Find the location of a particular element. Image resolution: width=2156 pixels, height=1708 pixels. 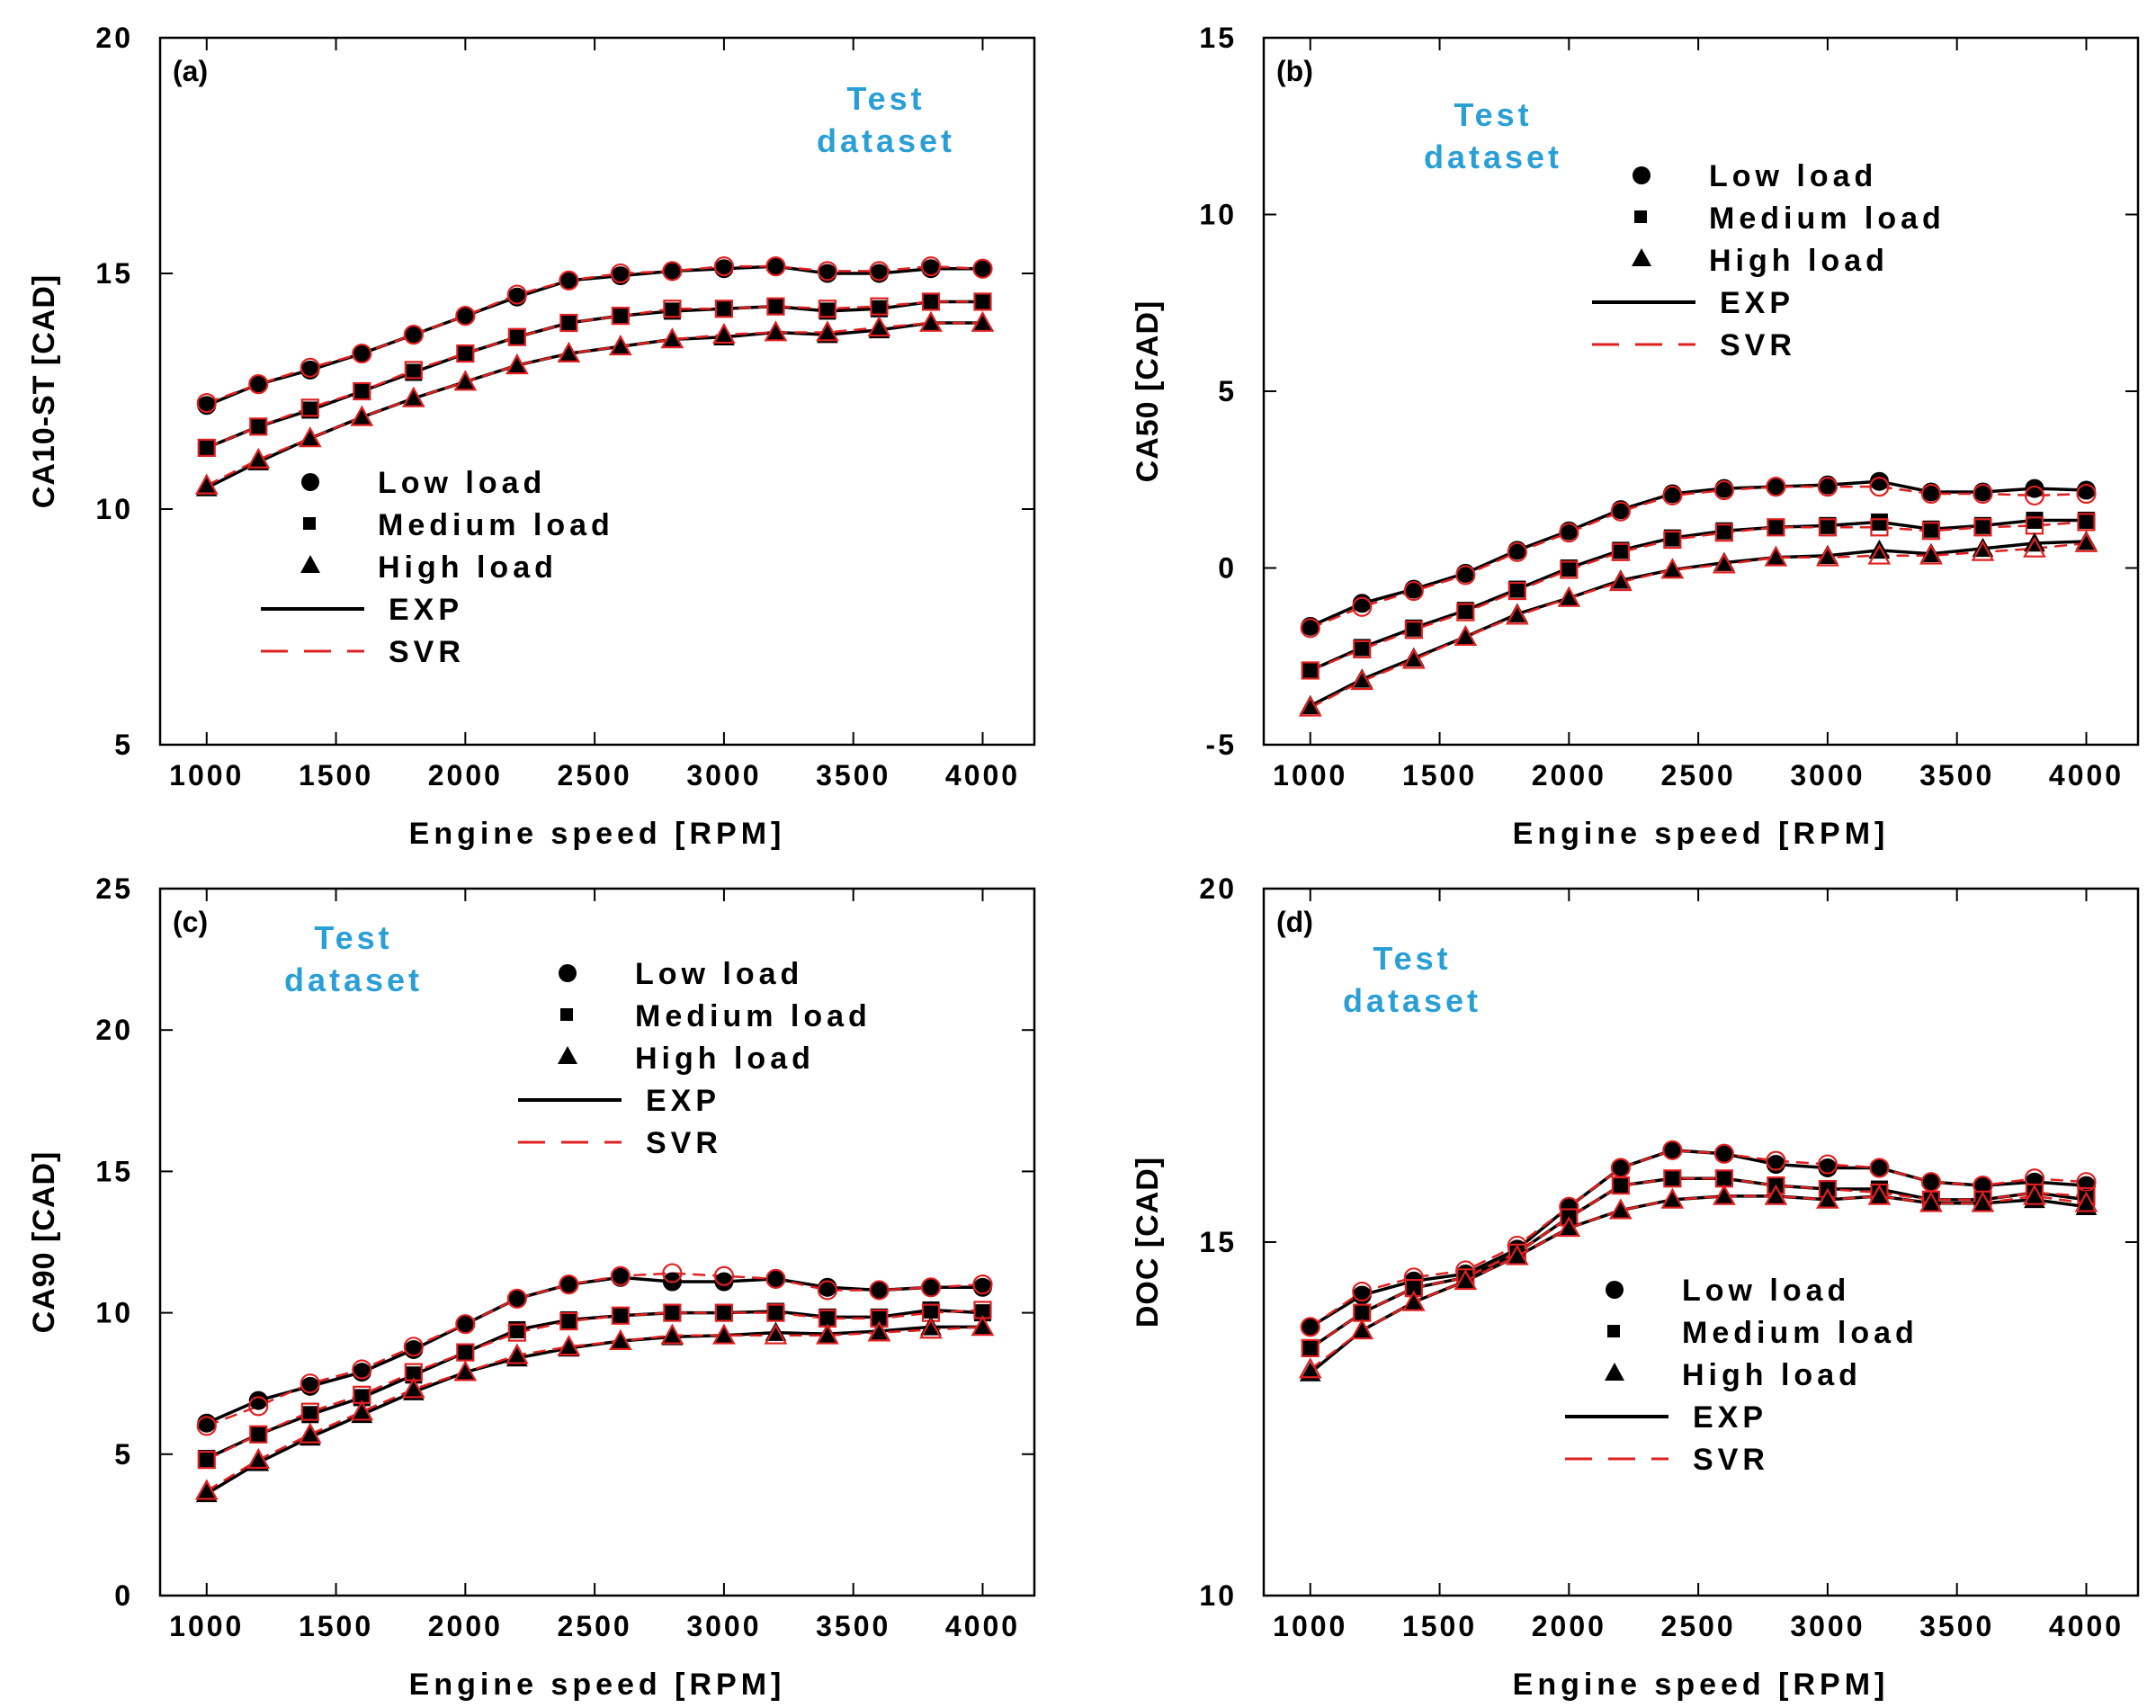

y-tick-label: 10 is located at coordinates (114, 1313).